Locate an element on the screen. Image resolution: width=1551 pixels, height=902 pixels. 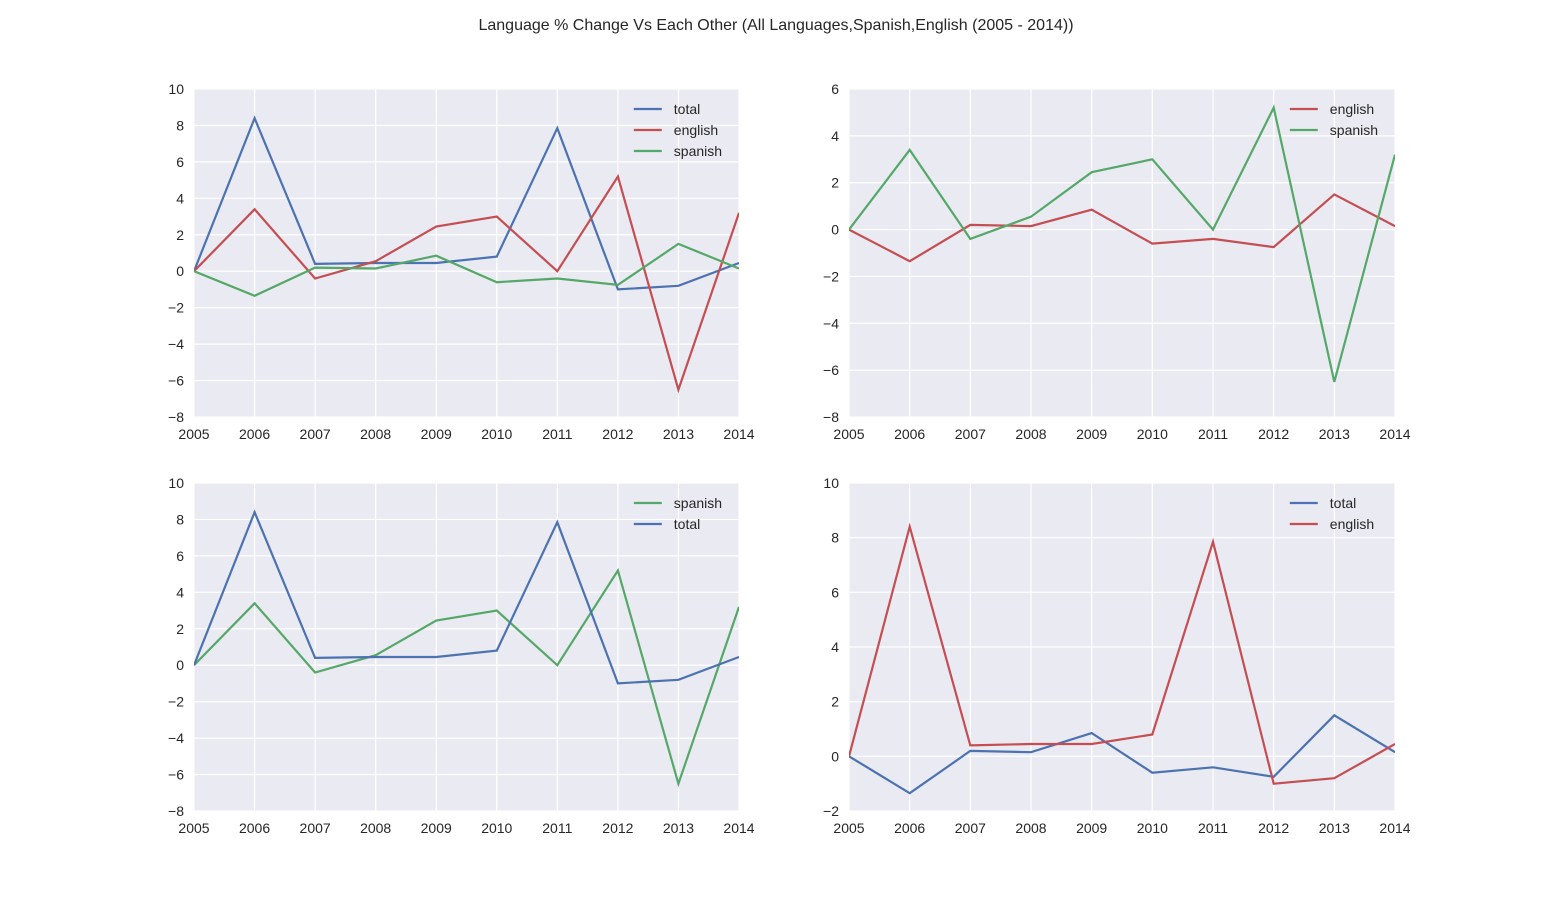
legend: total english spanish is located at coordinates (677, 130).